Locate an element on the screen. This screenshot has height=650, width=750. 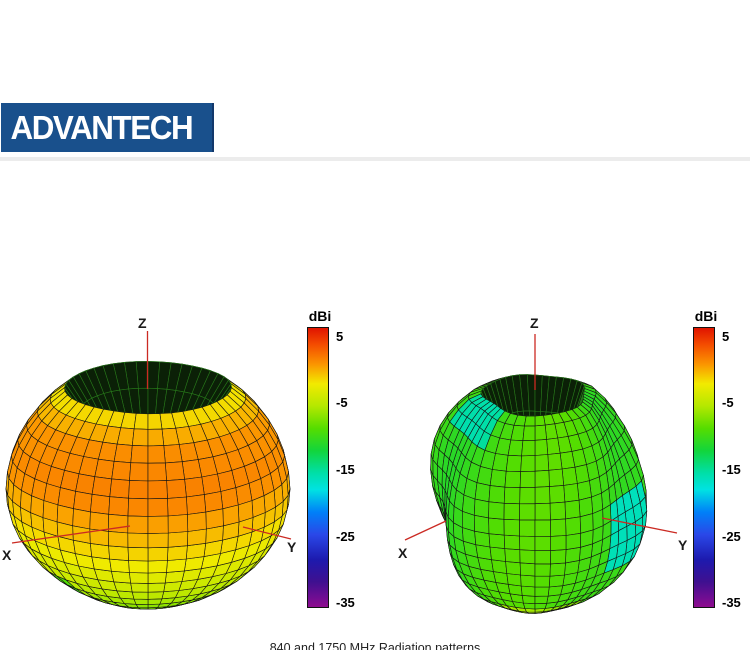
left-plot-axis-lines is located at coordinates (151, 437).